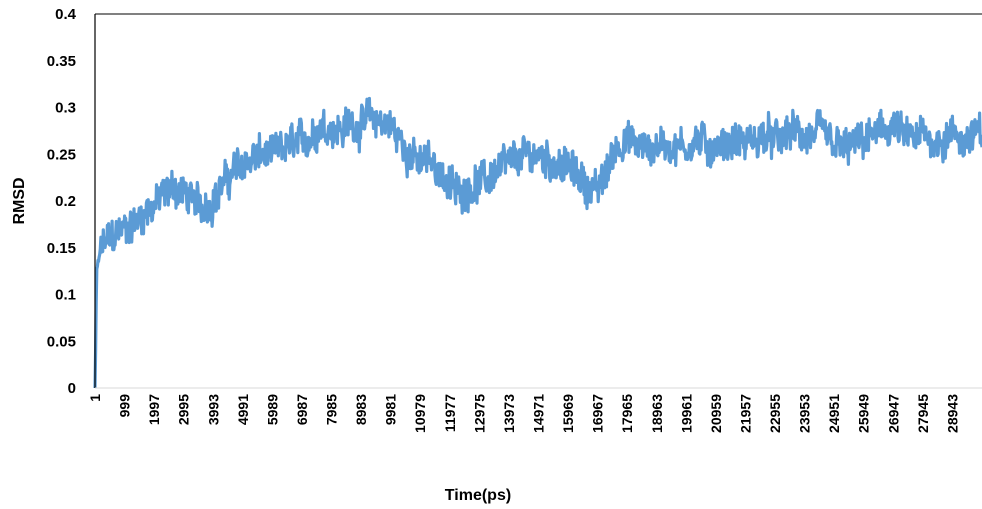 The width and height of the screenshot is (982, 509). I want to click on x-tick-label: 21957, so click(745, 413).